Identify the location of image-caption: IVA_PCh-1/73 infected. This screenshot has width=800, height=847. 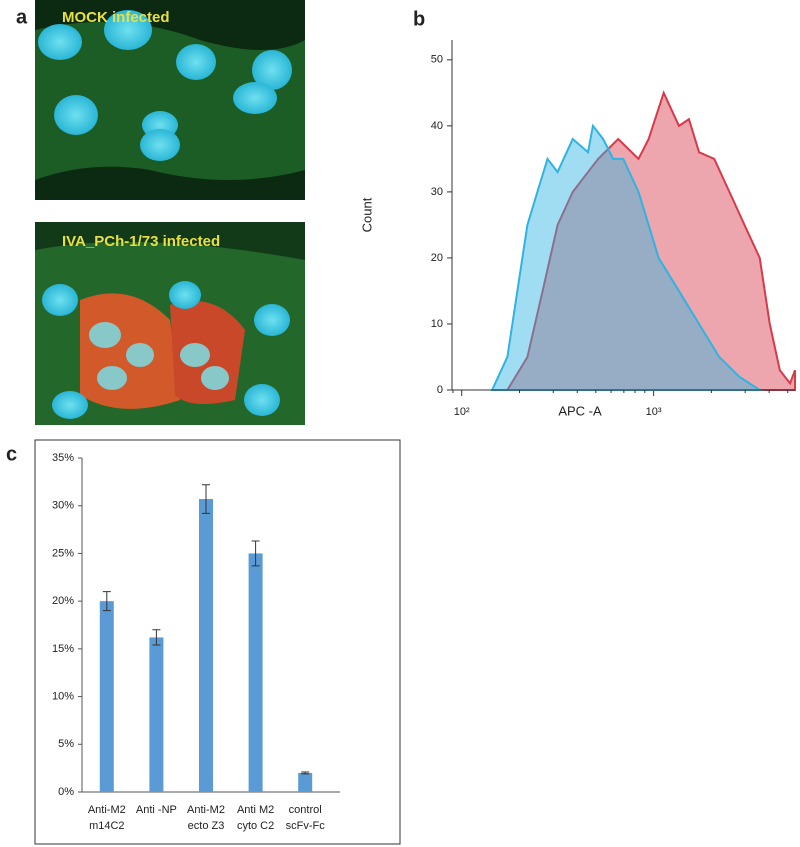
(141, 241).